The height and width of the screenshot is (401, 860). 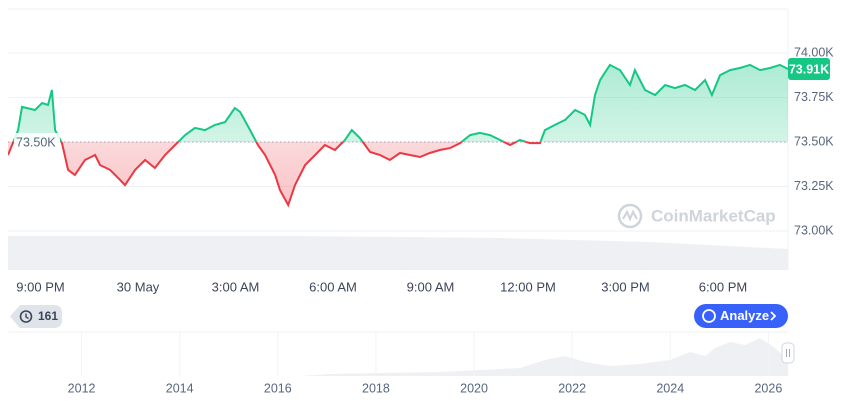 I want to click on navigator-tick-label: 2018, so click(x=376, y=388).